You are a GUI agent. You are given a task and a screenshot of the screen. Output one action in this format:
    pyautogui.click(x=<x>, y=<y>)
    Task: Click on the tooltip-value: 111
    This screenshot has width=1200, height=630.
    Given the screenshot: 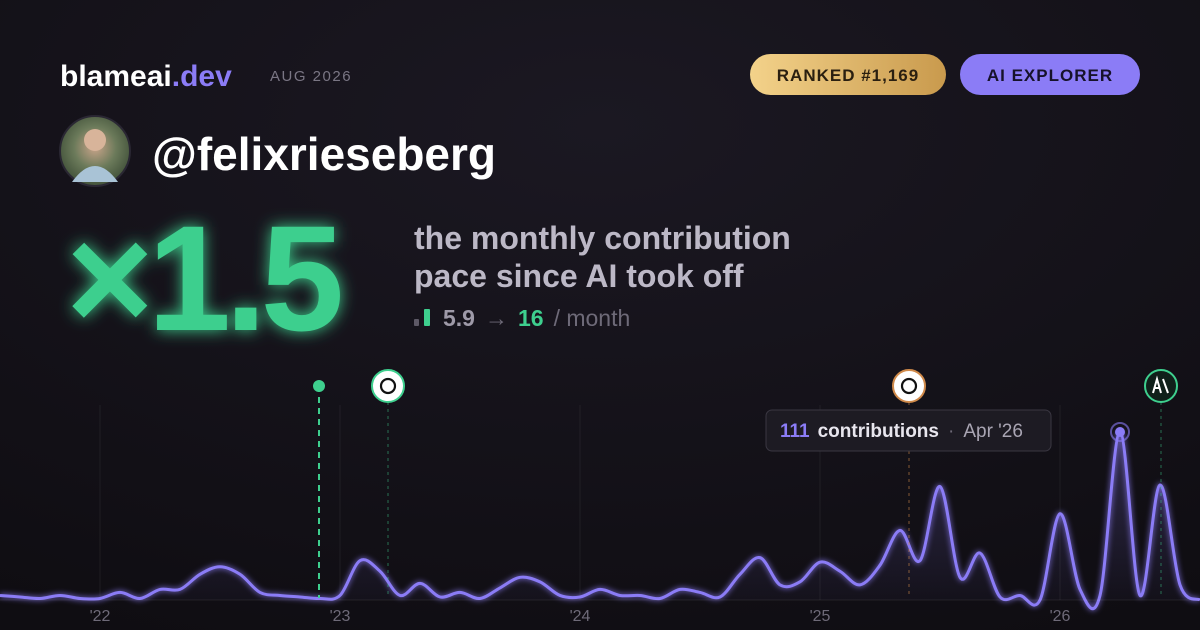 What is the action you would take?
    pyautogui.click(x=795, y=431)
    